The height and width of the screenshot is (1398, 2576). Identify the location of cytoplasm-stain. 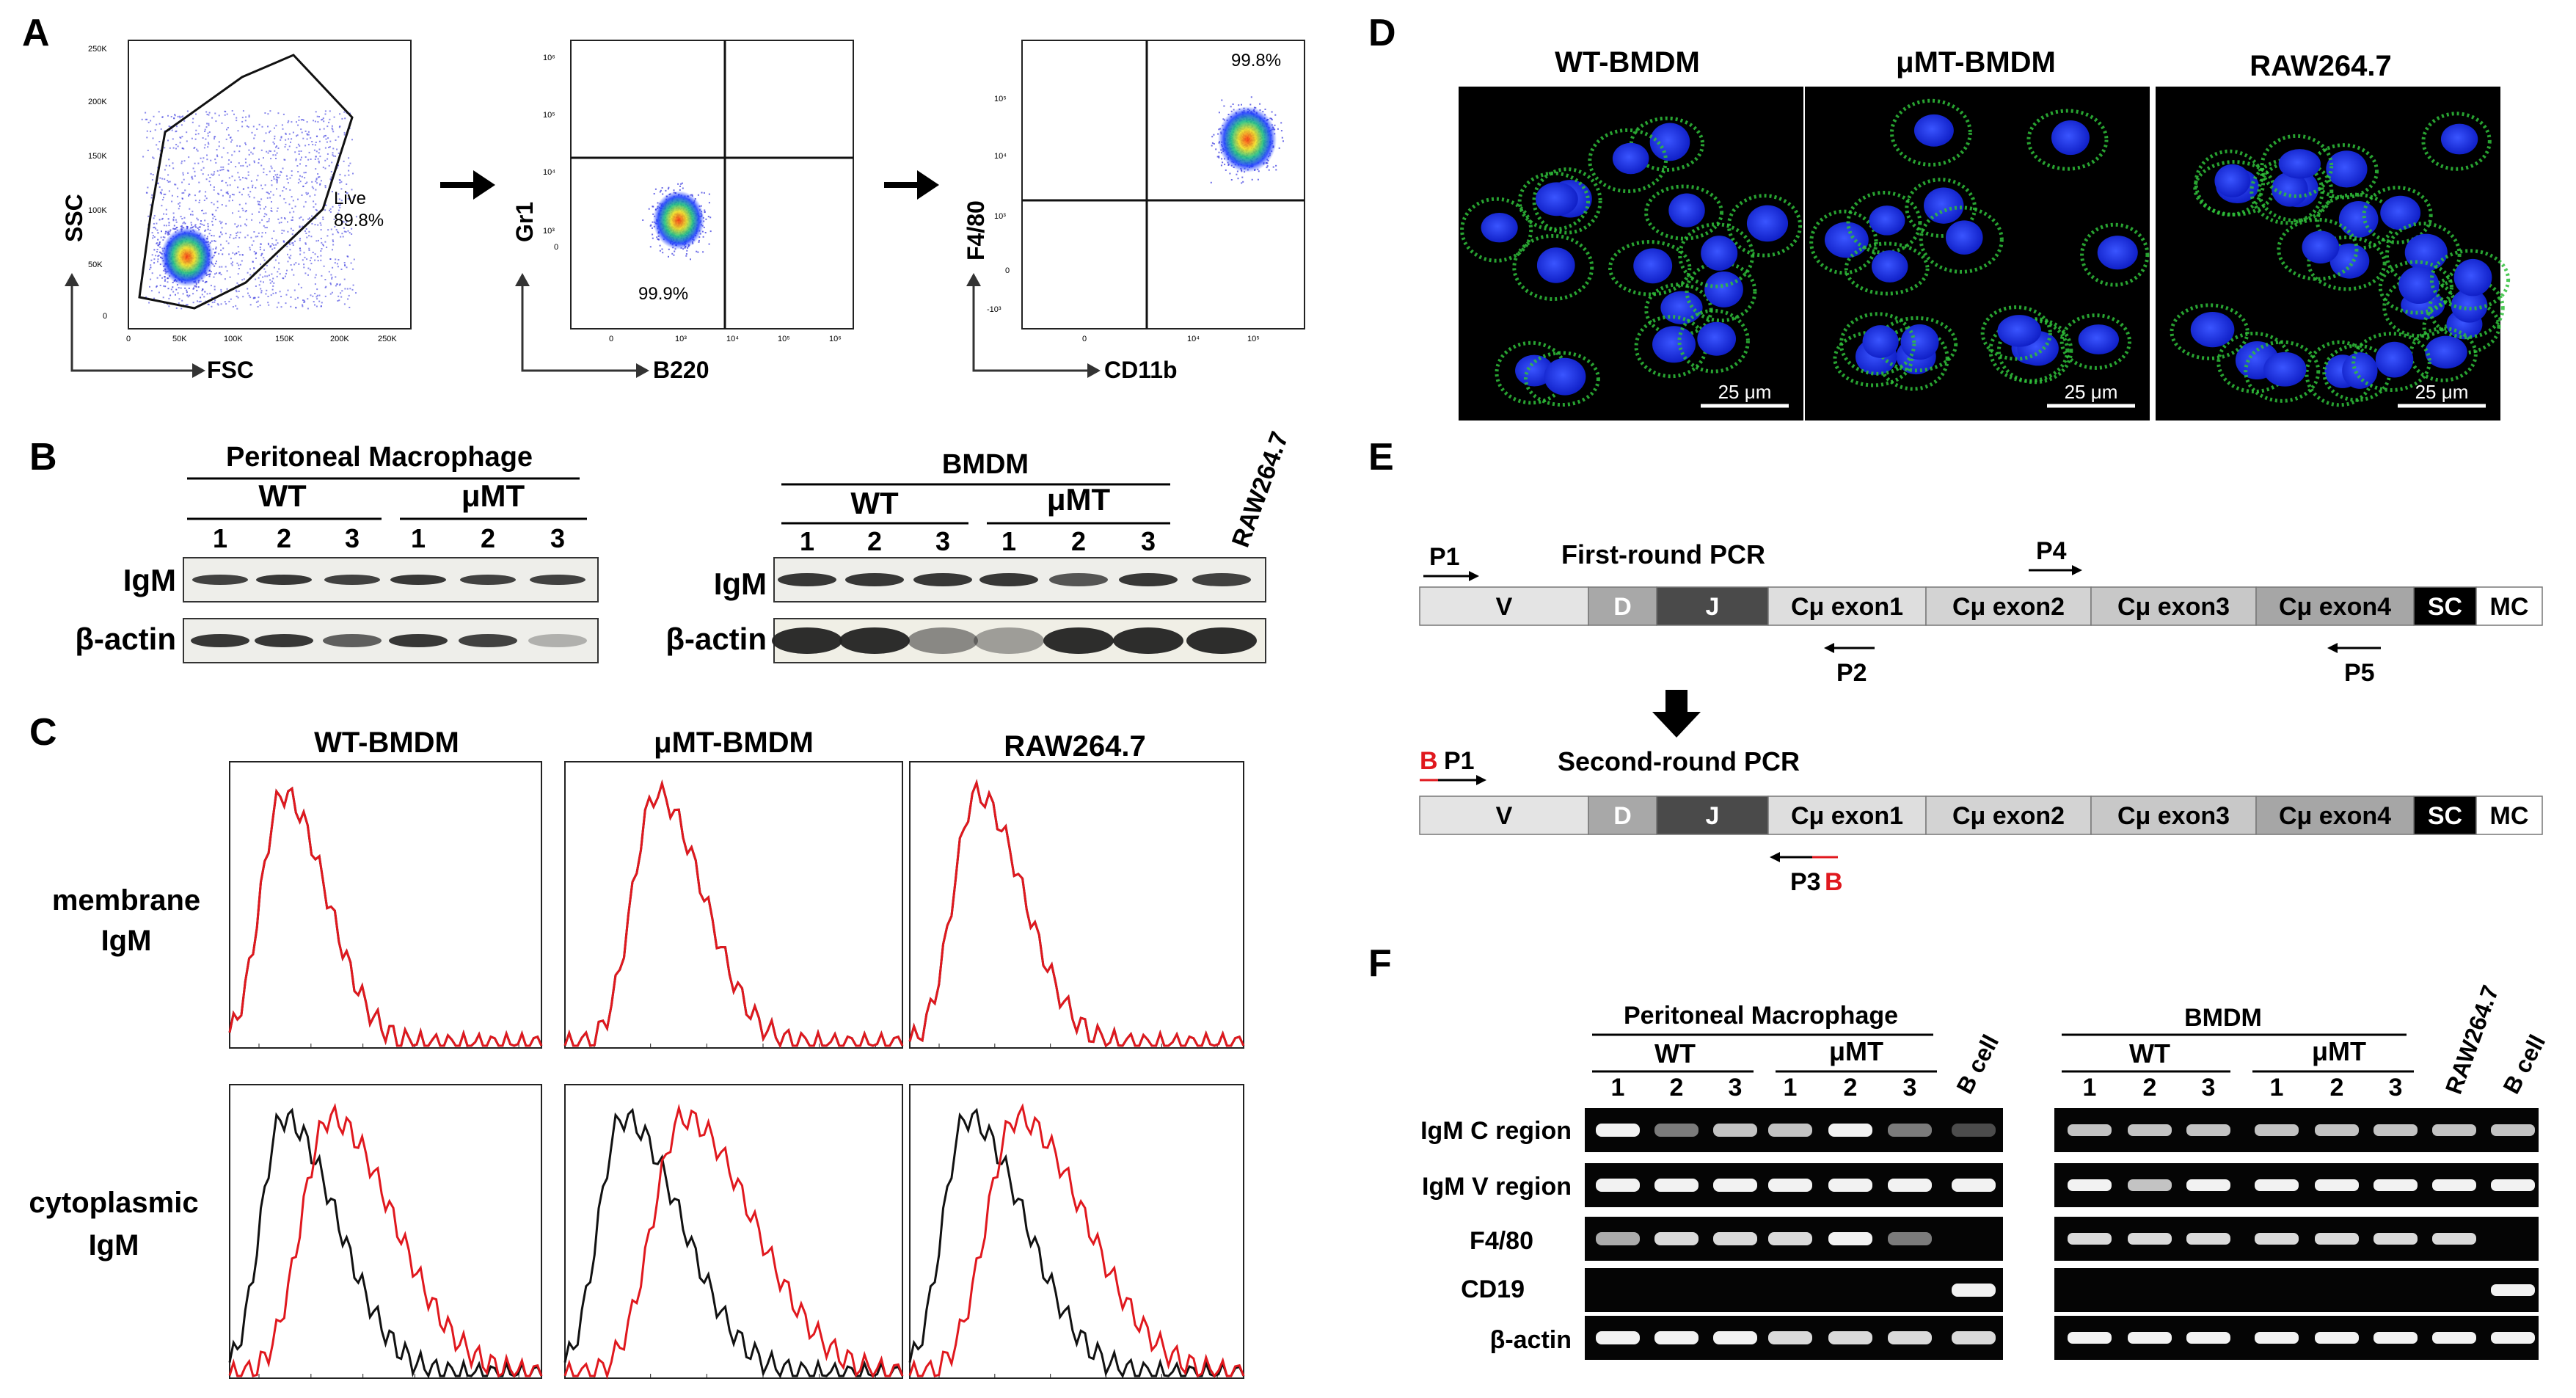
(2297, 166).